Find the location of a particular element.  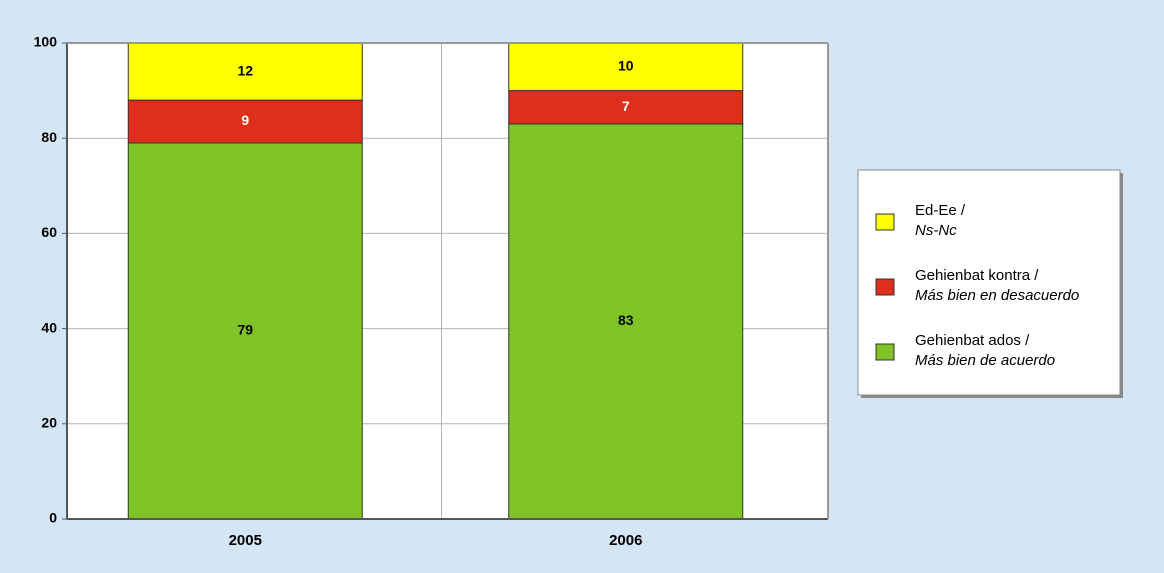

data-label: 12 is located at coordinates (245, 70).